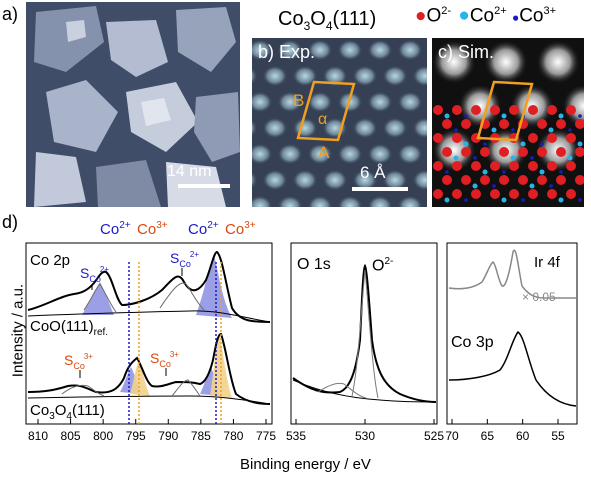 This screenshot has height=478, width=591. I want to click on co2-marker-right: Co2+, so click(203, 229).